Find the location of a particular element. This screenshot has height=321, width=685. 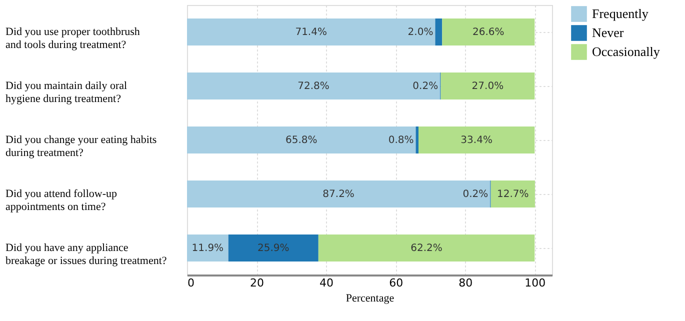

legend-label: Never is located at coordinates (608, 32).